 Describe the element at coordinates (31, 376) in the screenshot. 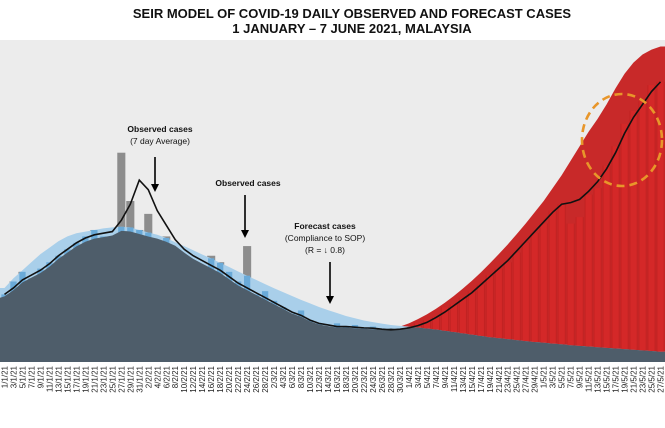

I see `x-tick-label: 7/1/21` at that location.